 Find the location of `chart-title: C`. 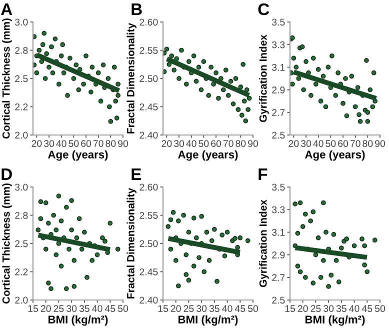

chart-title: C is located at coordinates (264, 9).